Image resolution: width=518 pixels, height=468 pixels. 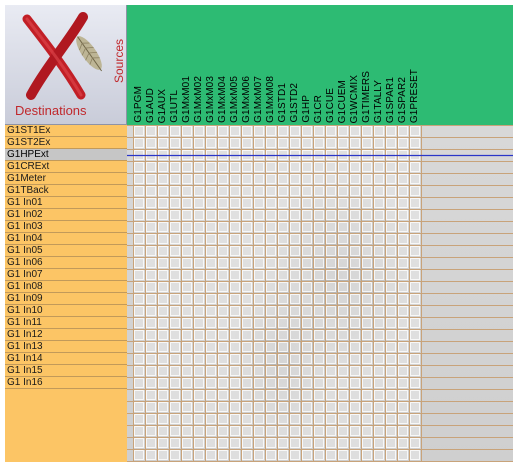 I want to click on source-column-g1spar1: G1SPAR1, so click(x=391, y=64).